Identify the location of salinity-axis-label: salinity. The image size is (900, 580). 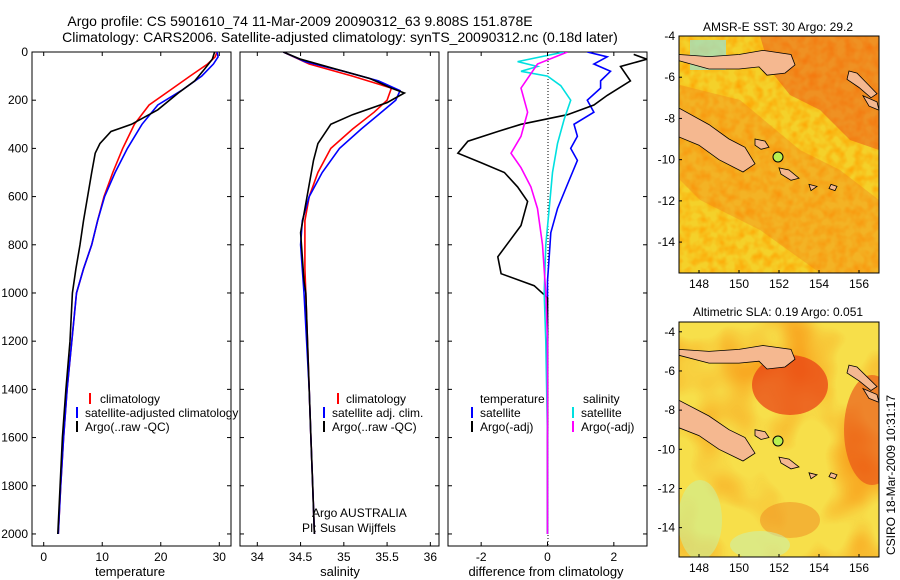
(340, 571).